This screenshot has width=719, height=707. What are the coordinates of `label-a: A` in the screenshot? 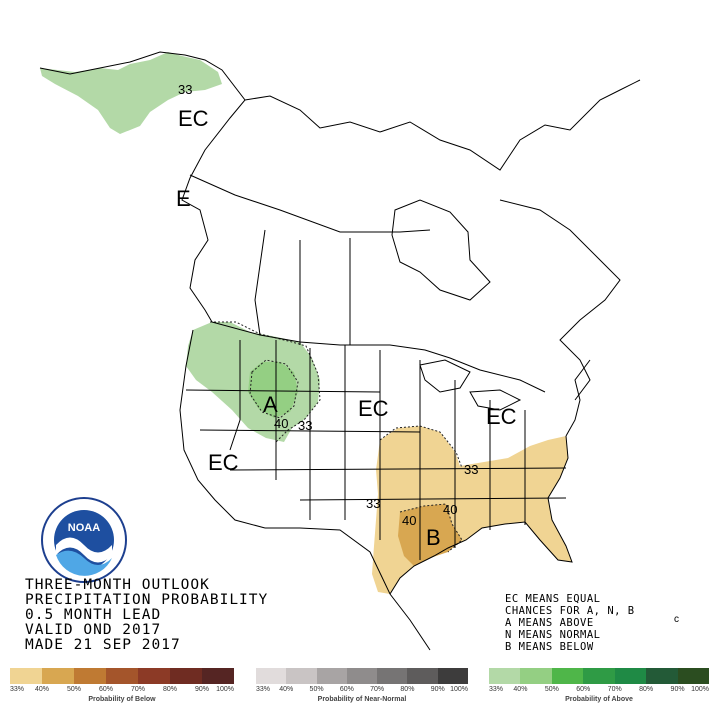 It's located at (270, 404).